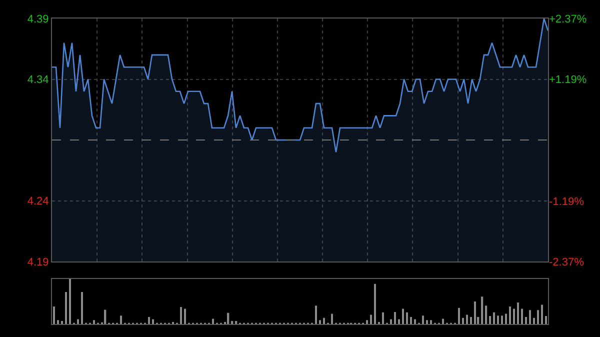  Describe the element at coordinates (38, 262) in the screenshot. I see `y-tick-label: 4.19` at that location.